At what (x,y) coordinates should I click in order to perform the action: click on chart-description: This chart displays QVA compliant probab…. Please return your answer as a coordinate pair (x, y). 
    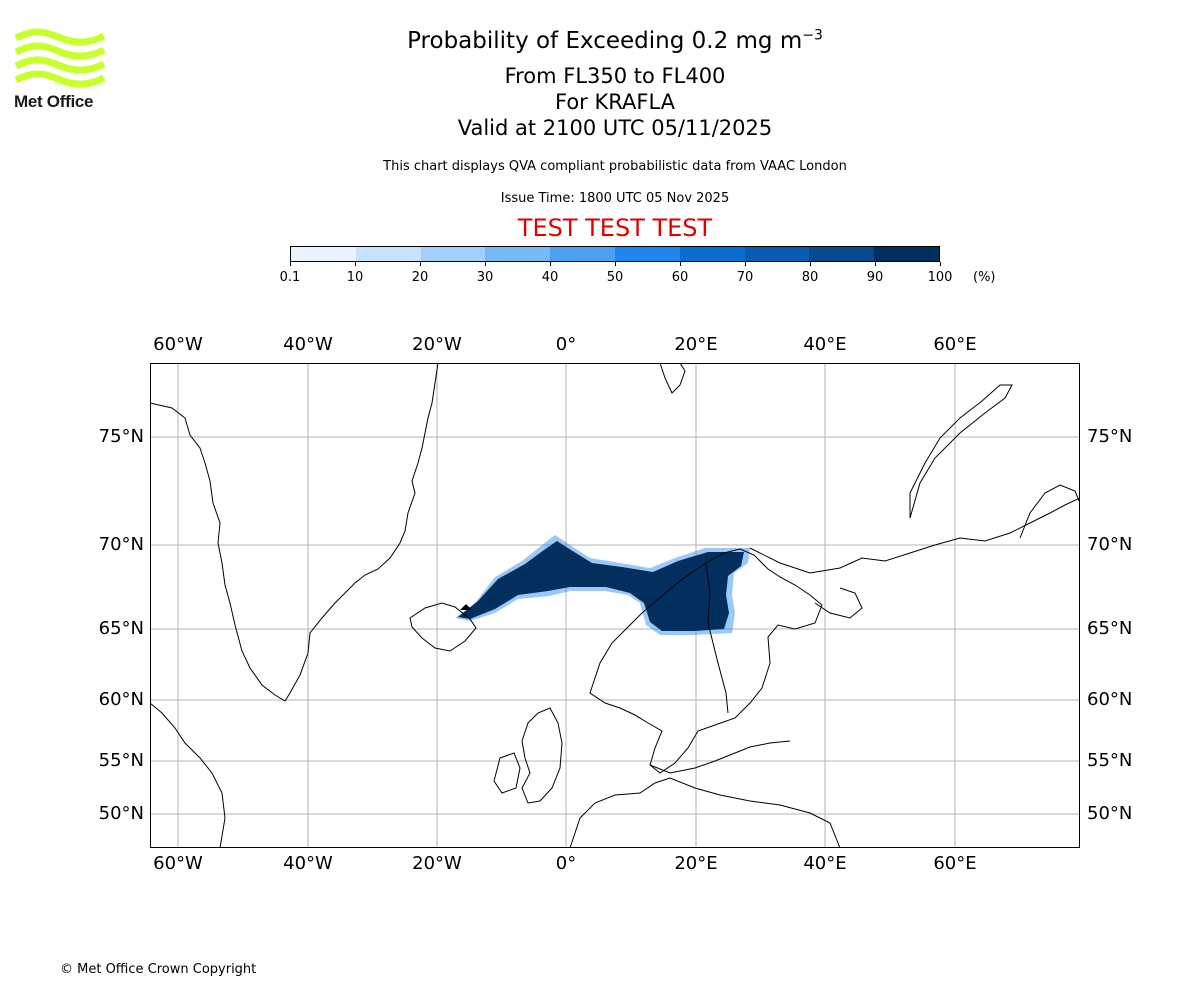
    Looking at the image, I should click on (615, 166).